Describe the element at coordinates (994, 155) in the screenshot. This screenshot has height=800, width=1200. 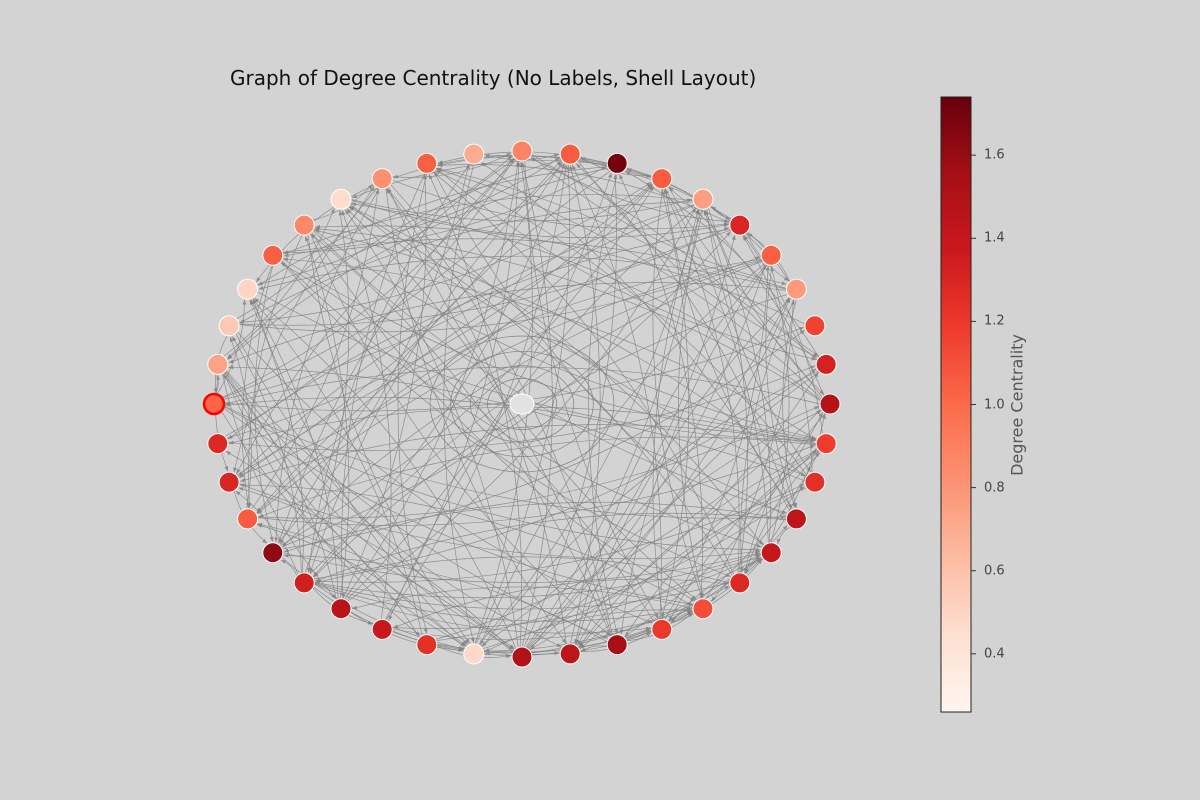
I see `colorbar-tick-label: 1.6` at that location.